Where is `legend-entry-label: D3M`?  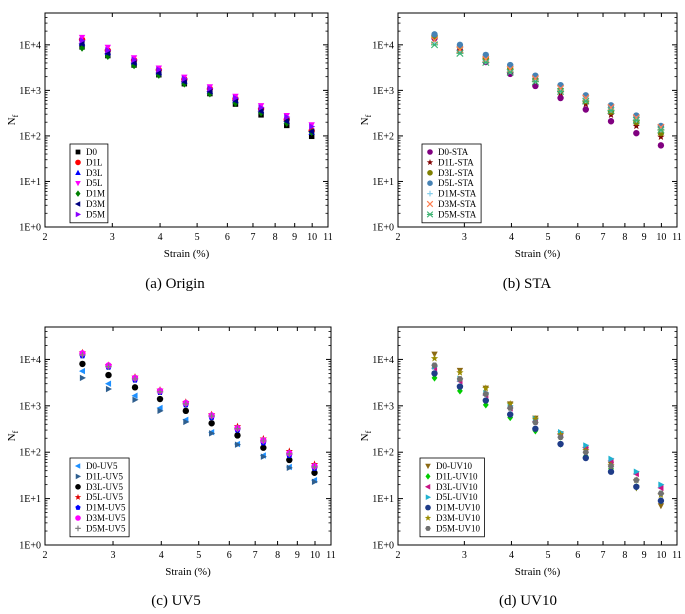
legend-entry-label: D3M is located at coordinates (95, 204).